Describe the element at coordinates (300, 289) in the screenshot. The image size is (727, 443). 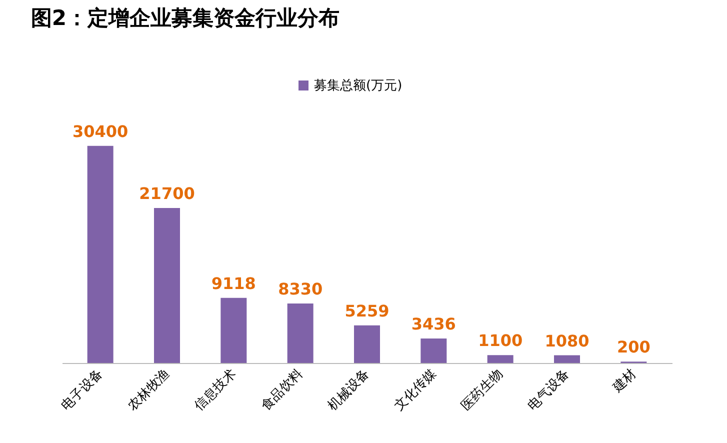
I see `data-label: 8330` at that location.